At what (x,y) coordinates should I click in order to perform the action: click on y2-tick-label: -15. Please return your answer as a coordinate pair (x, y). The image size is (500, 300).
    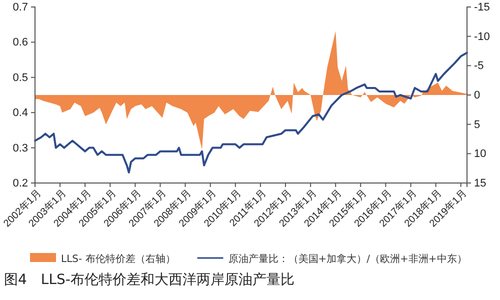
    Looking at the image, I should click on (482, 8).